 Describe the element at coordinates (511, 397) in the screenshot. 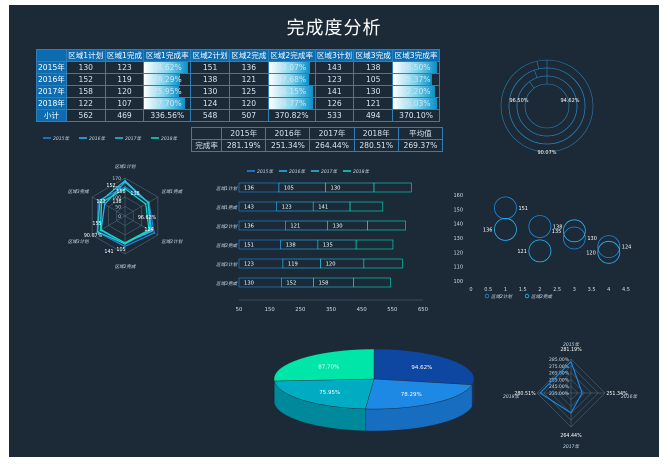

I see `radar2-axis-label: 2018年` at that location.